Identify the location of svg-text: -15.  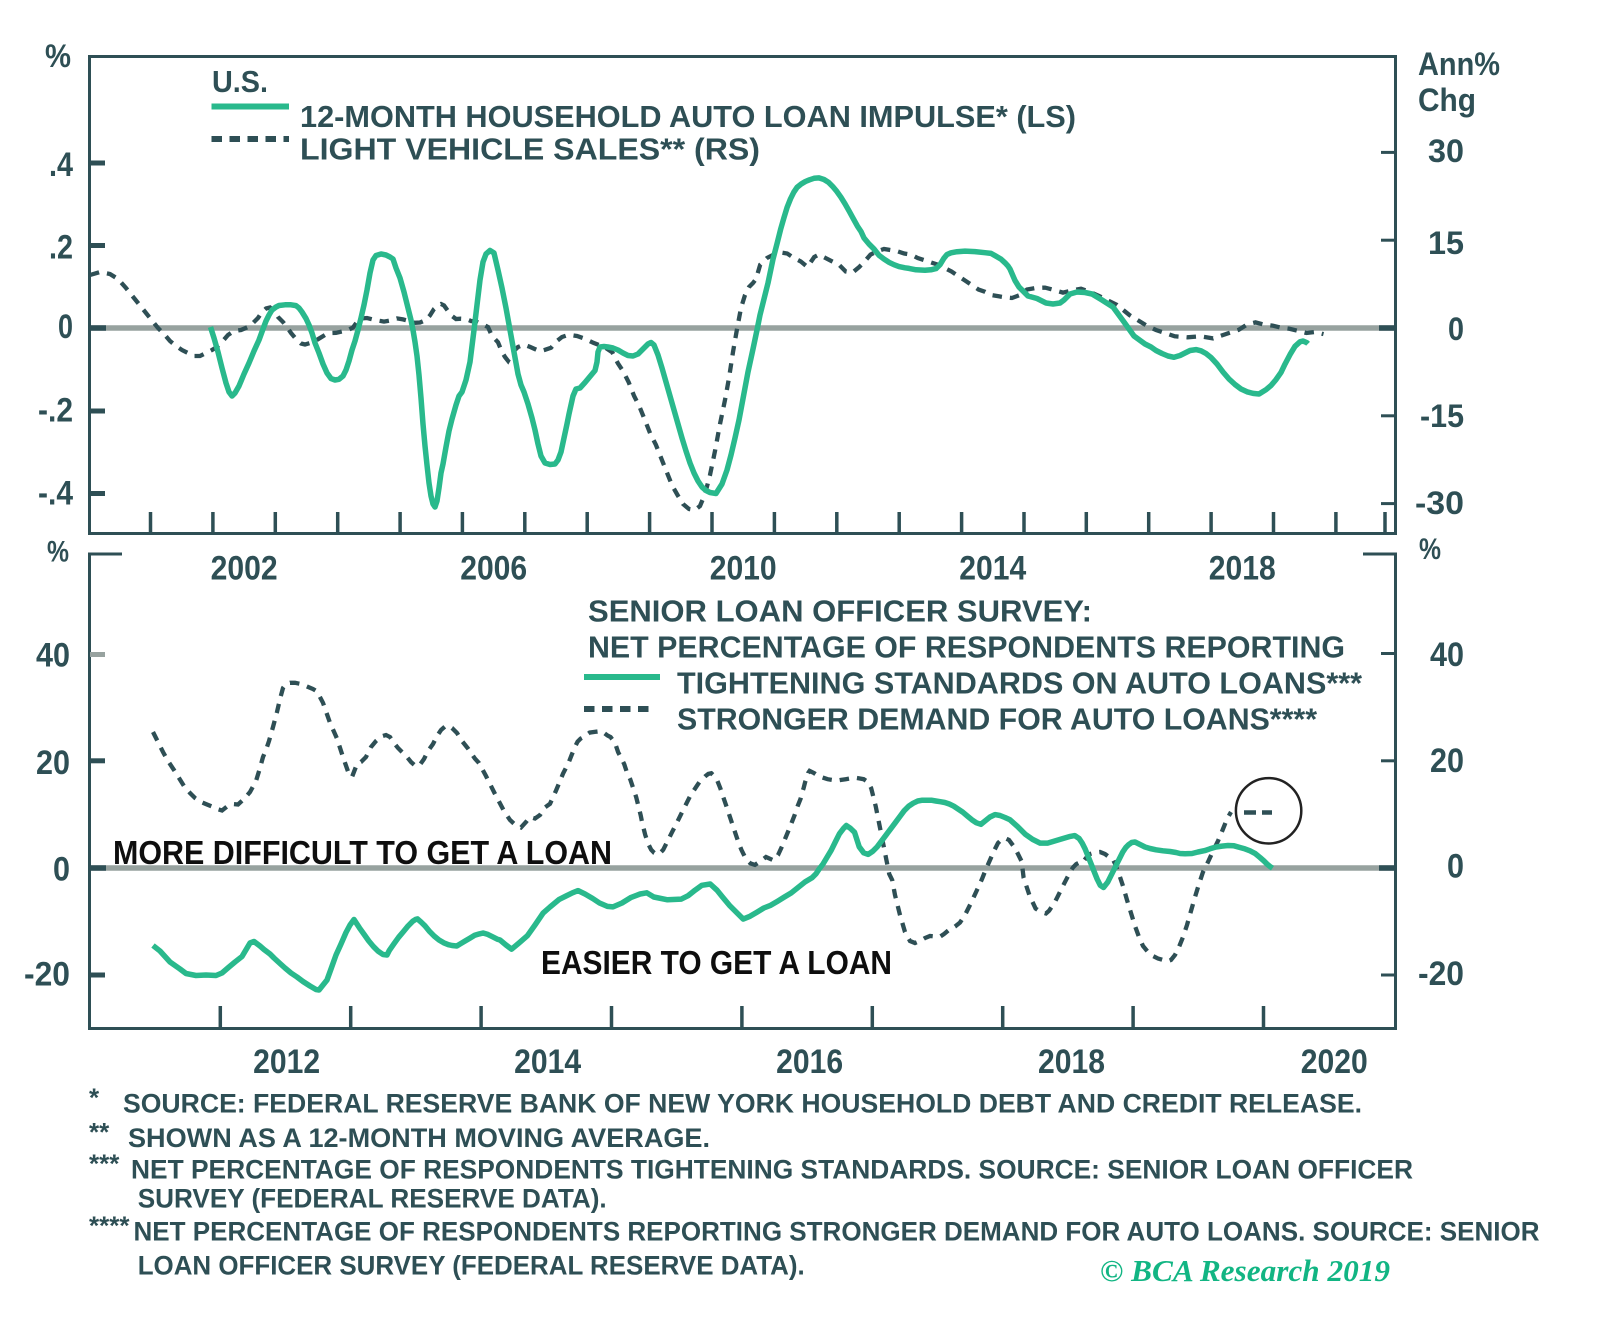
(1442, 416).